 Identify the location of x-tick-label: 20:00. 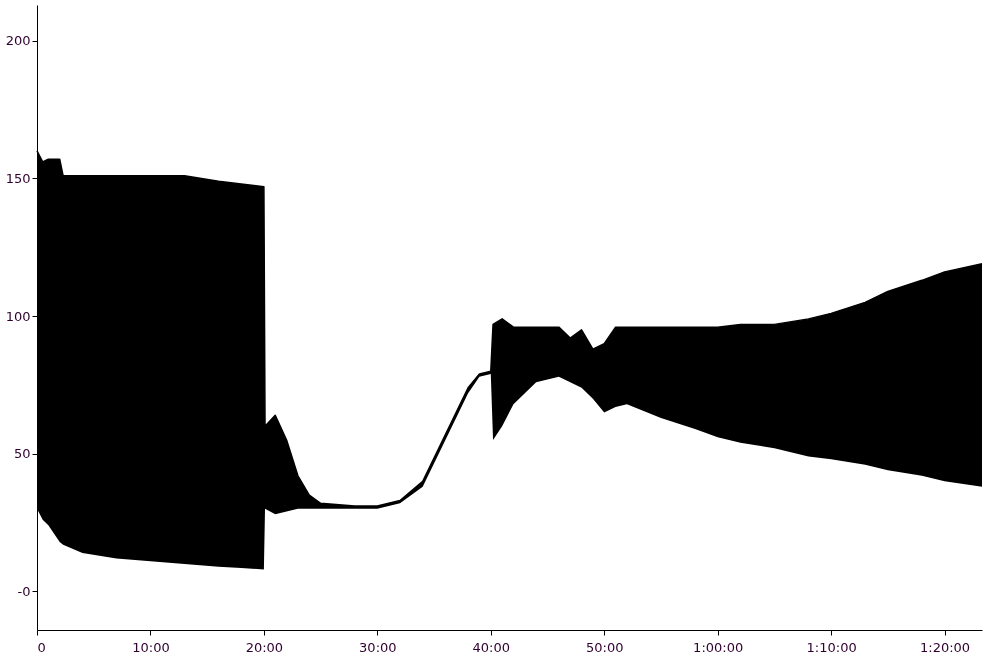
(264, 647).